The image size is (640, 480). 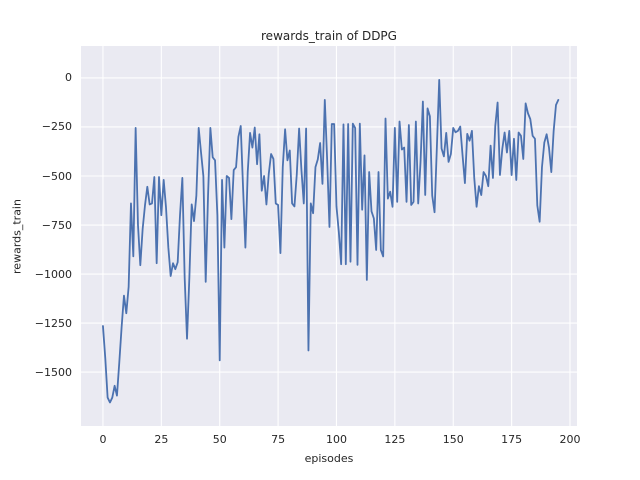 What do you see at coordinates (161, 439) in the screenshot?
I see `x-tick-label: 25` at bounding box center [161, 439].